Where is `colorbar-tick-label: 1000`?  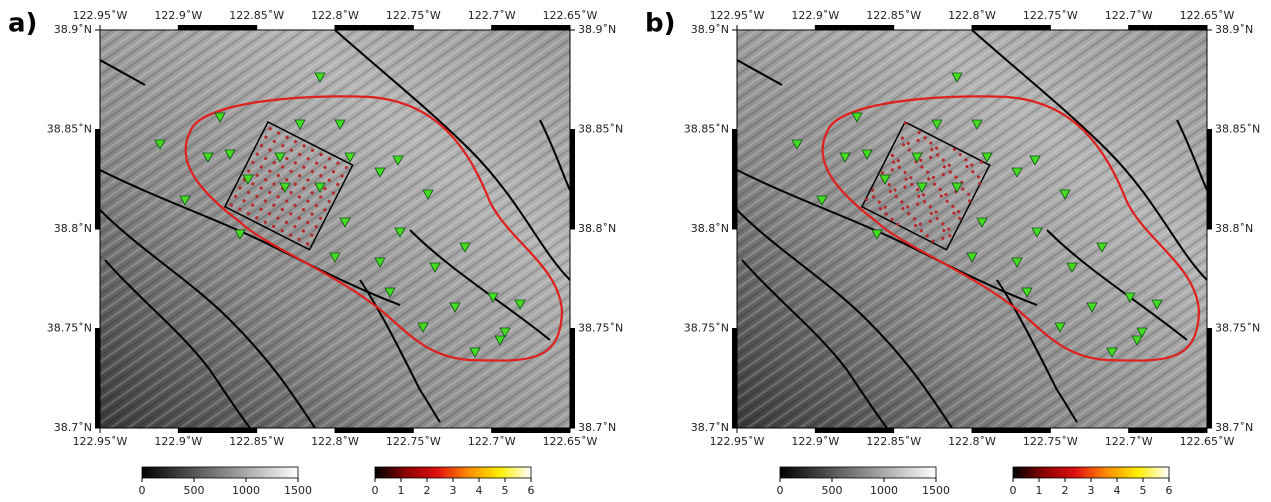 colorbar-tick-label: 1000 is located at coordinates (246, 490).